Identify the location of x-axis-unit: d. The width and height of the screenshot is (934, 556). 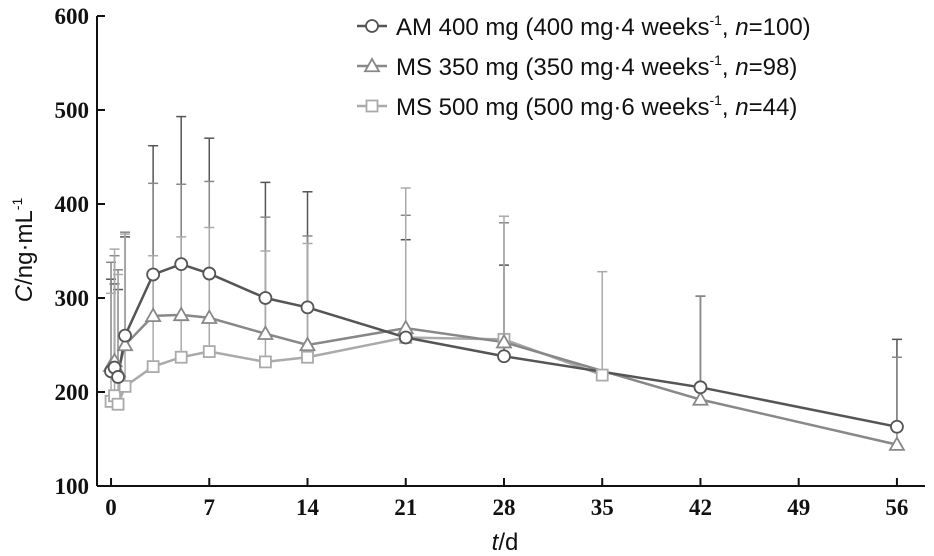
(511, 542).